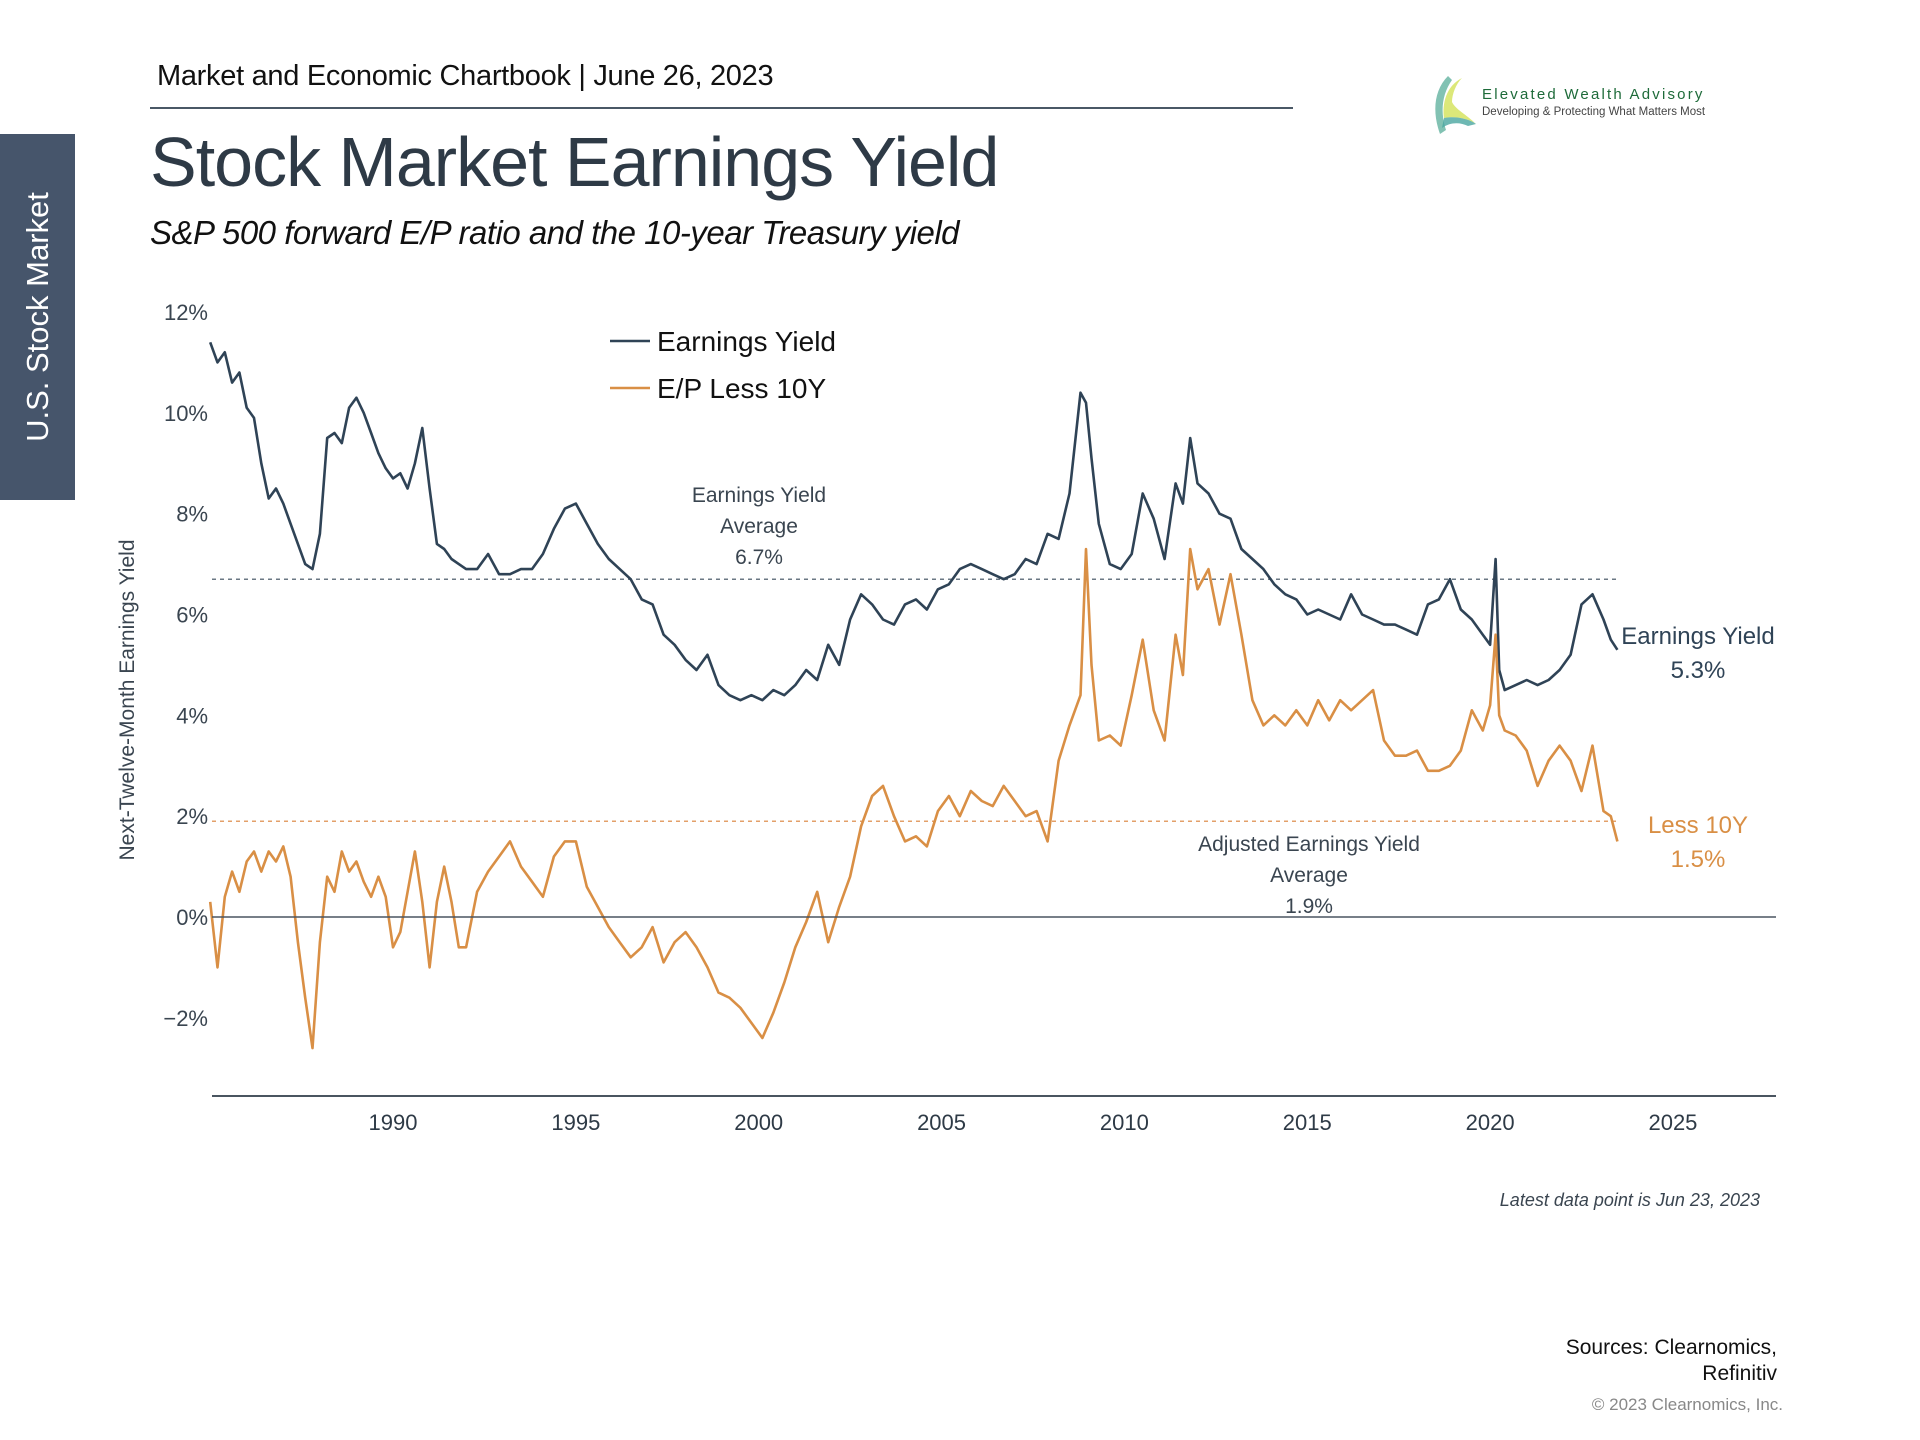 Image resolution: width=1920 pixels, height=1440 pixels. Describe the element at coordinates (1698, 859) in the screenshot. I see `end-label-less-10y-line-2: 1.5%` at that location.